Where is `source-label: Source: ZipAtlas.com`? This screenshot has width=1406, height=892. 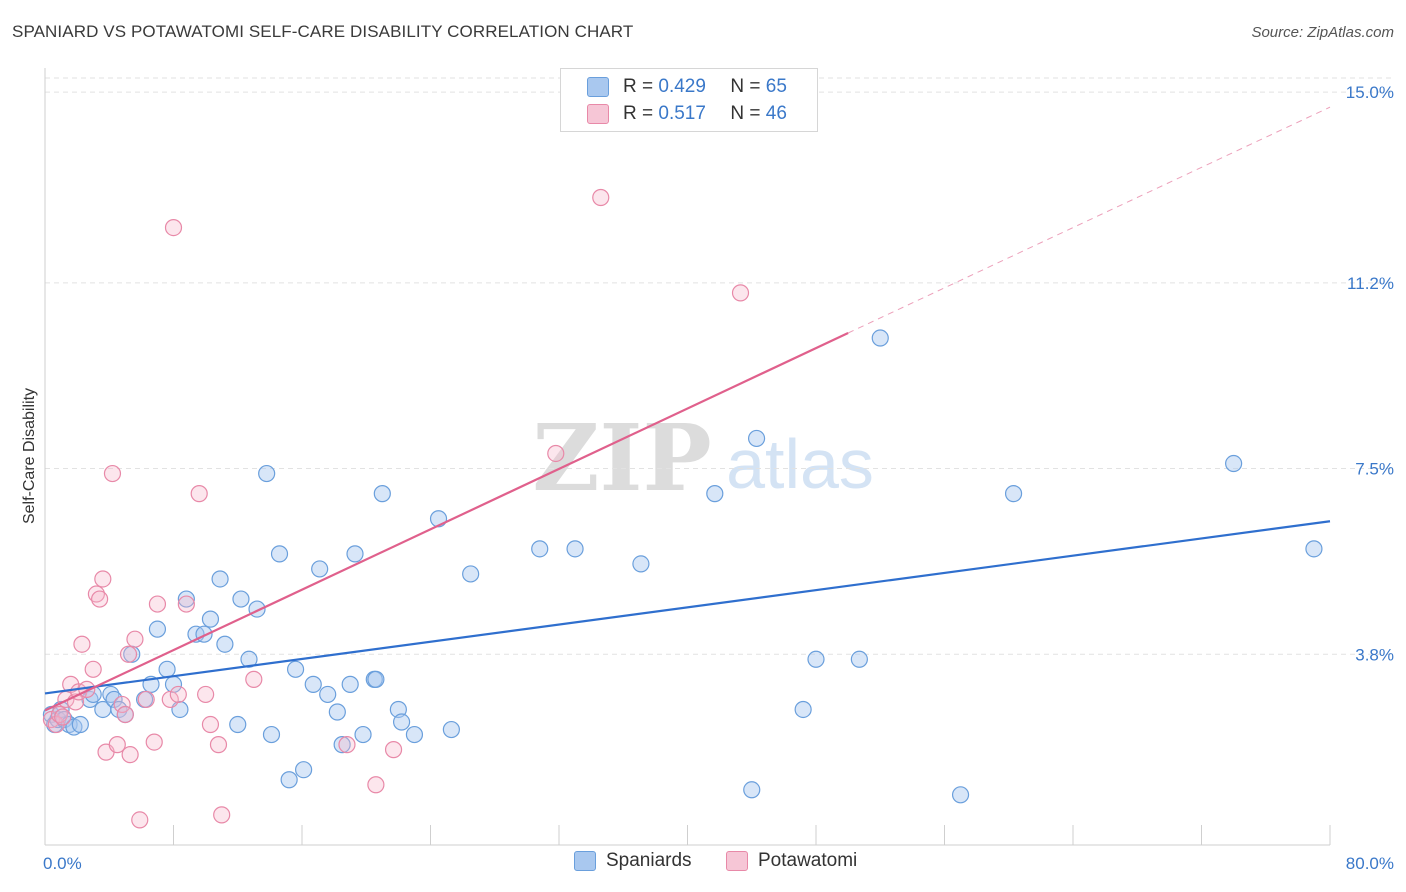 source-label: Source: ZipAtlas.com is located at coordinates (1322, 32).